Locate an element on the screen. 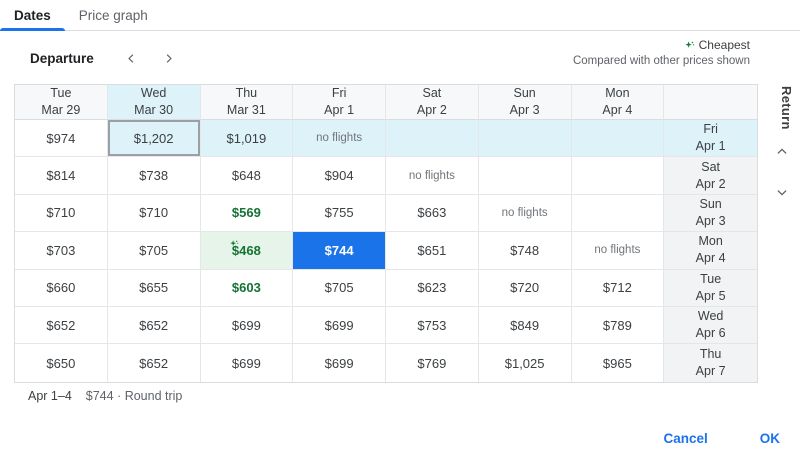 The width and height of the screenshot is (800, 457). return-scroll-up-button is located at coordinates (782, 152).